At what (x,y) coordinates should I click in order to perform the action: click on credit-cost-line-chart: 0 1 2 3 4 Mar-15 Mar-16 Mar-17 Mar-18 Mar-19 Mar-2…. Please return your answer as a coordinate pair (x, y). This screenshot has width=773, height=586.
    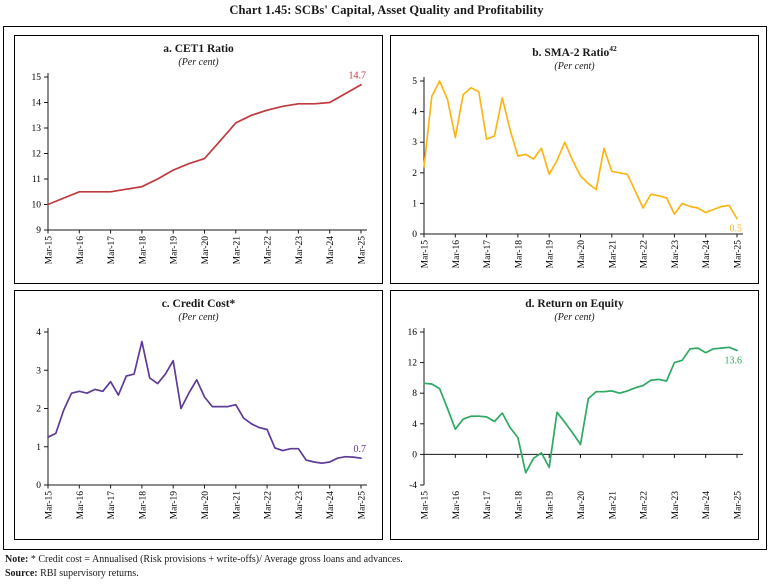
    Looking at the image, I should click on (202, 424).